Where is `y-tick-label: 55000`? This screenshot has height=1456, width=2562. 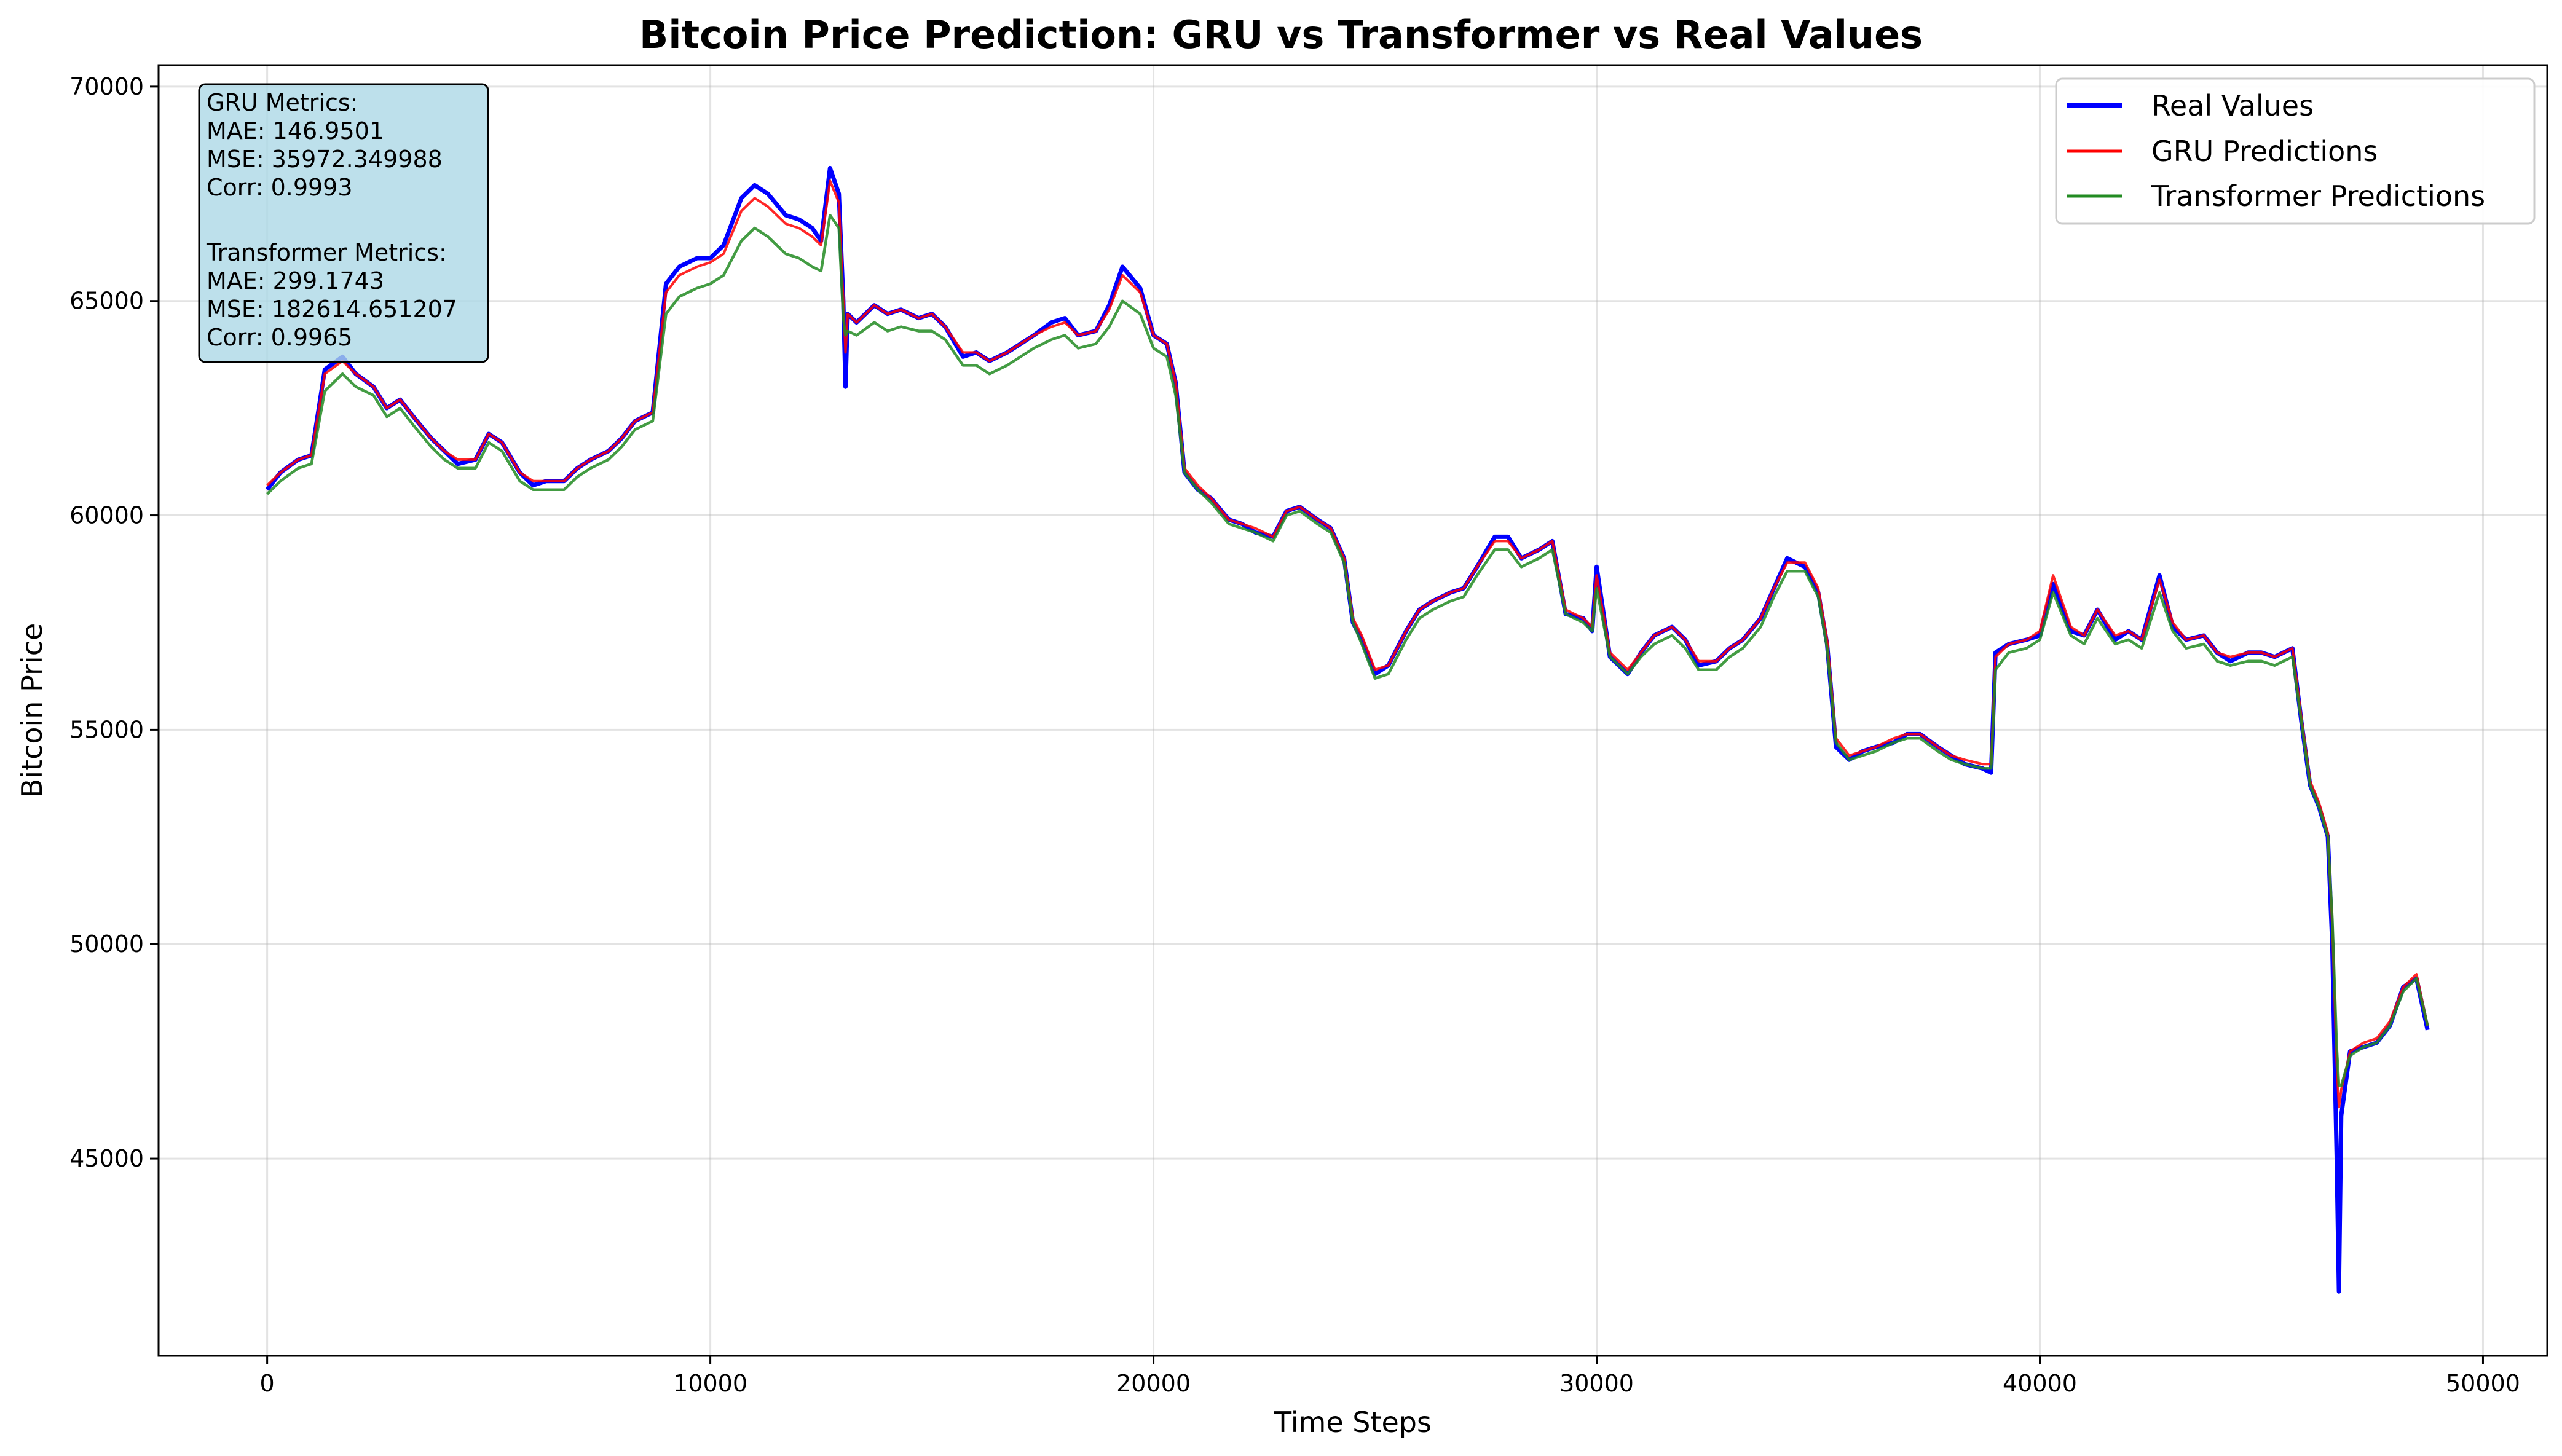
y-tick-label: 55000 is located at coordinates (106, 729).